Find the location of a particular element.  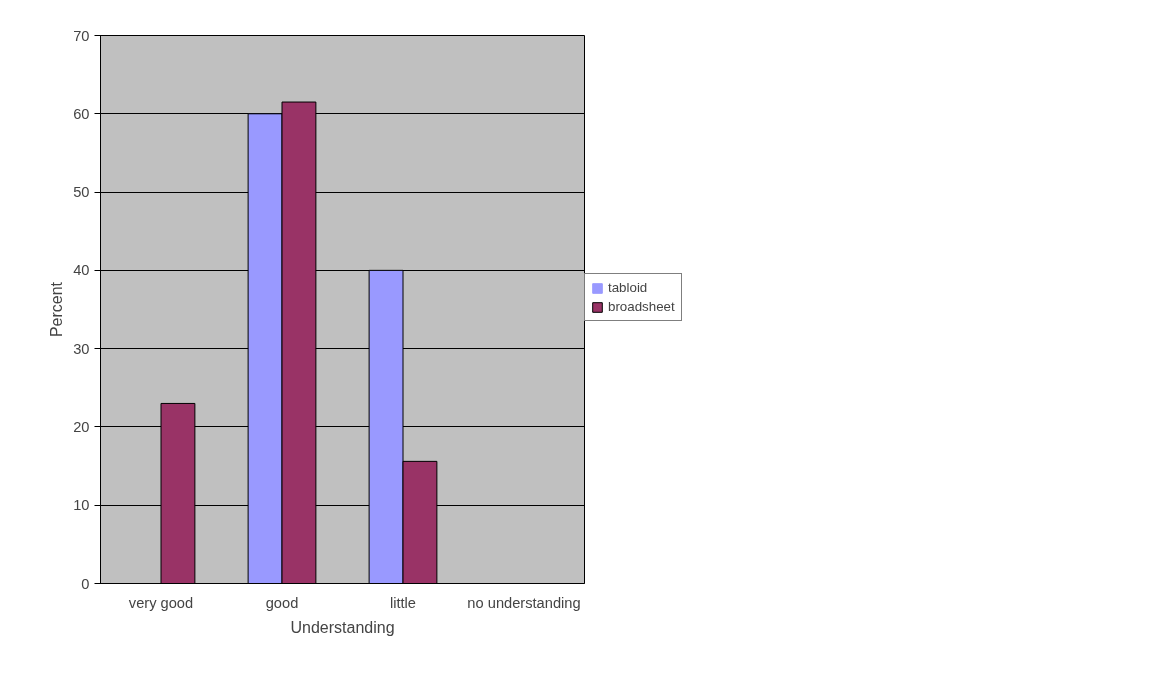

x-tick-label: very good is located at coordinates (161, 602).